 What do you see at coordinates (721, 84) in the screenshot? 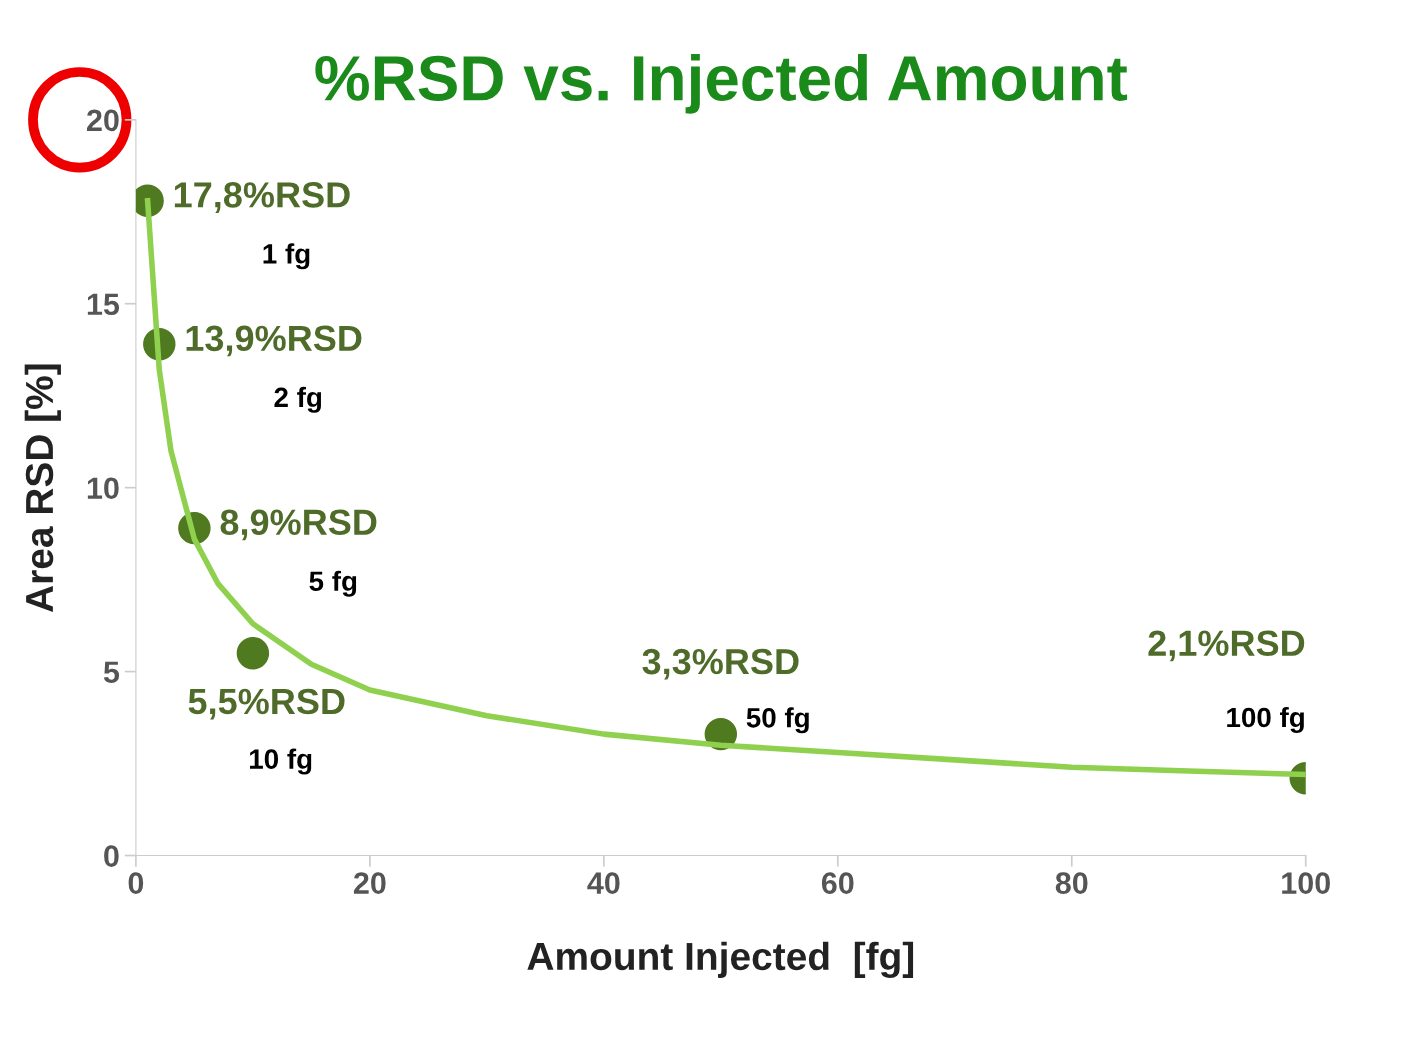
I see `chart-title: %RSD vs. Injected Amount` at bounding box center [721, 84].